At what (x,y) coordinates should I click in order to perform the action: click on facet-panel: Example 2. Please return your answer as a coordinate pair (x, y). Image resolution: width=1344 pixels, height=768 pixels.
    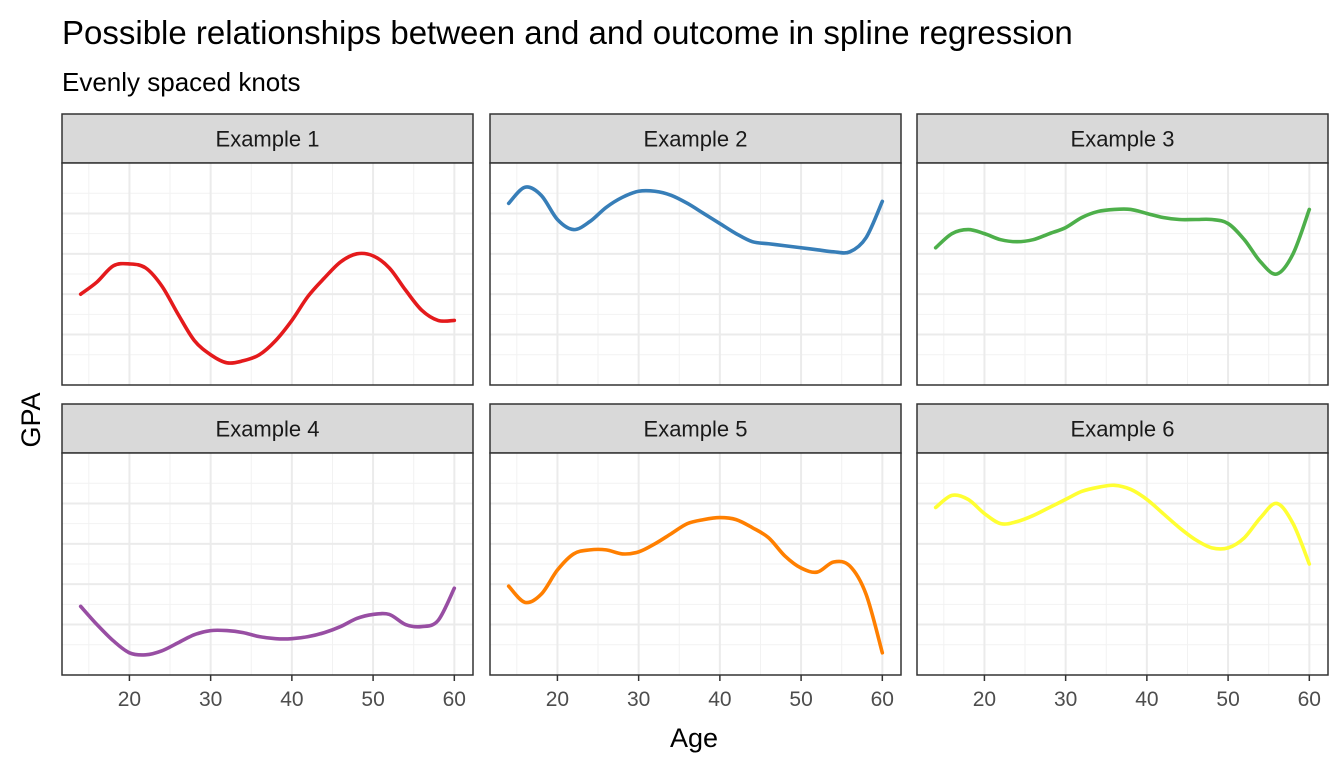
    Looking at the image, I should click on (695, 249).